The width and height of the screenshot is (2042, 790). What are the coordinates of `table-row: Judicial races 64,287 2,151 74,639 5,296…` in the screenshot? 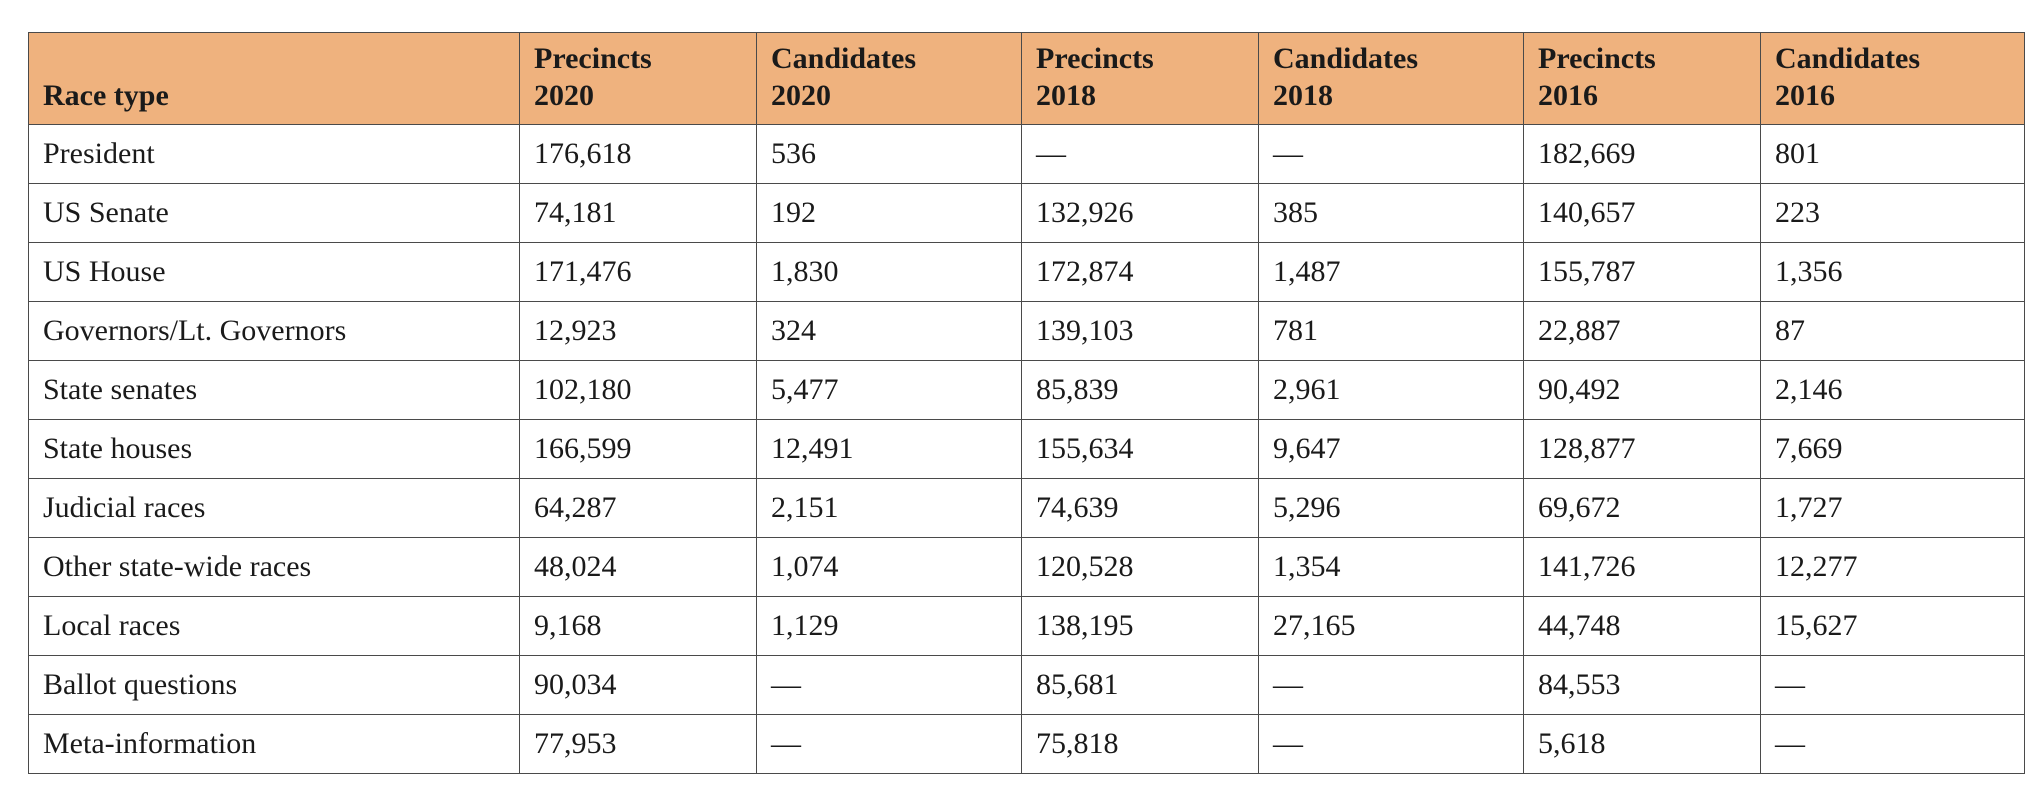 It's located at (1026, 508).